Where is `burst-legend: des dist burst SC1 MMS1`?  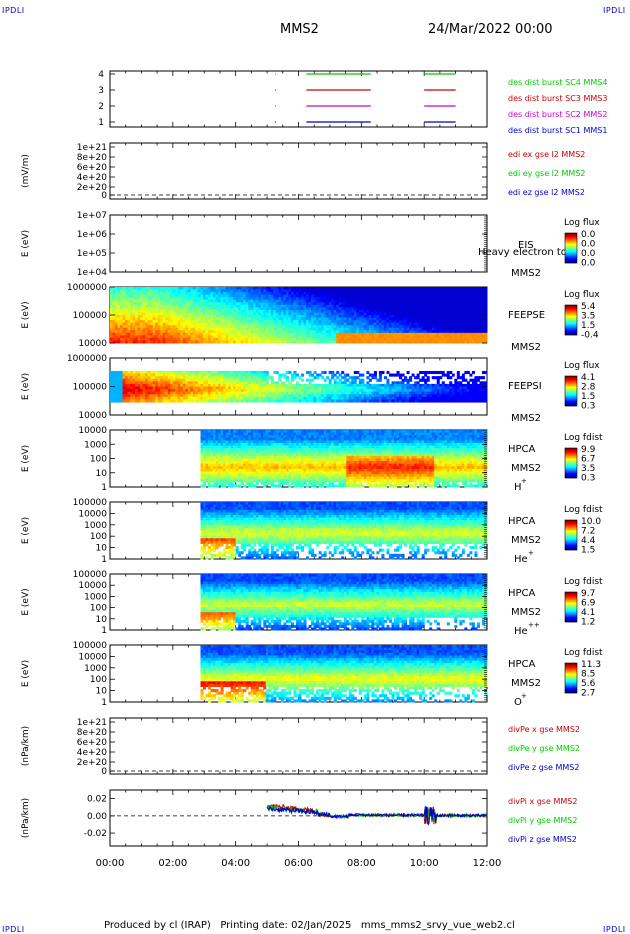
burst-legend: des dist burst SC1 MMS1 is located at coordinates (557, 130).